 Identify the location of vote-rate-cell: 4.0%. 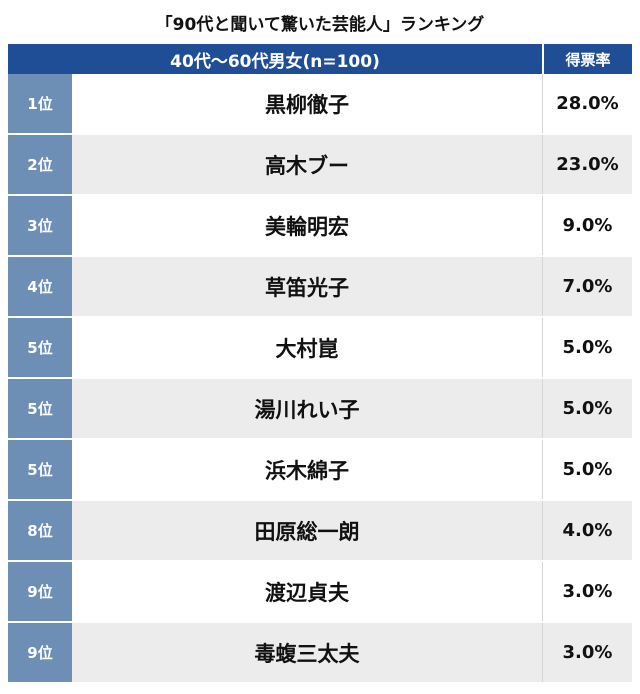
(587, 530).